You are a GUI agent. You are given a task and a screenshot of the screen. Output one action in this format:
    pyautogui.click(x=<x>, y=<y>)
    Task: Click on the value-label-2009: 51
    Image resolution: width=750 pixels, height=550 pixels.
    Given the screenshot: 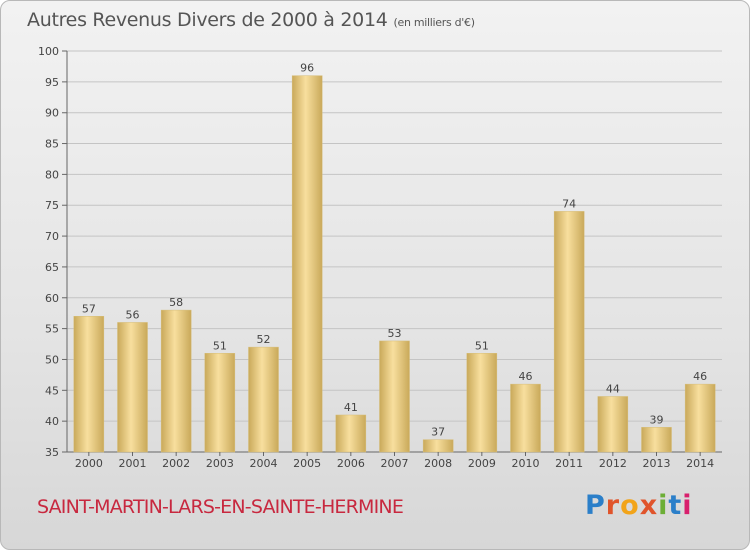 What is the action you would take?
    pyautogui.click(x=482, y=345)
    